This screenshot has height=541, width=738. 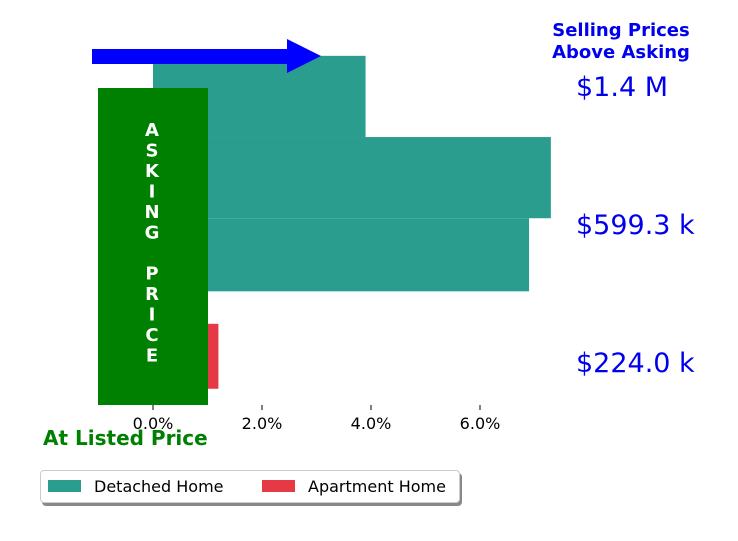 What do you see at coordinates (190, 56) in the screenshot?
I see `arrow-shaft` at bounding box center [190, 56].